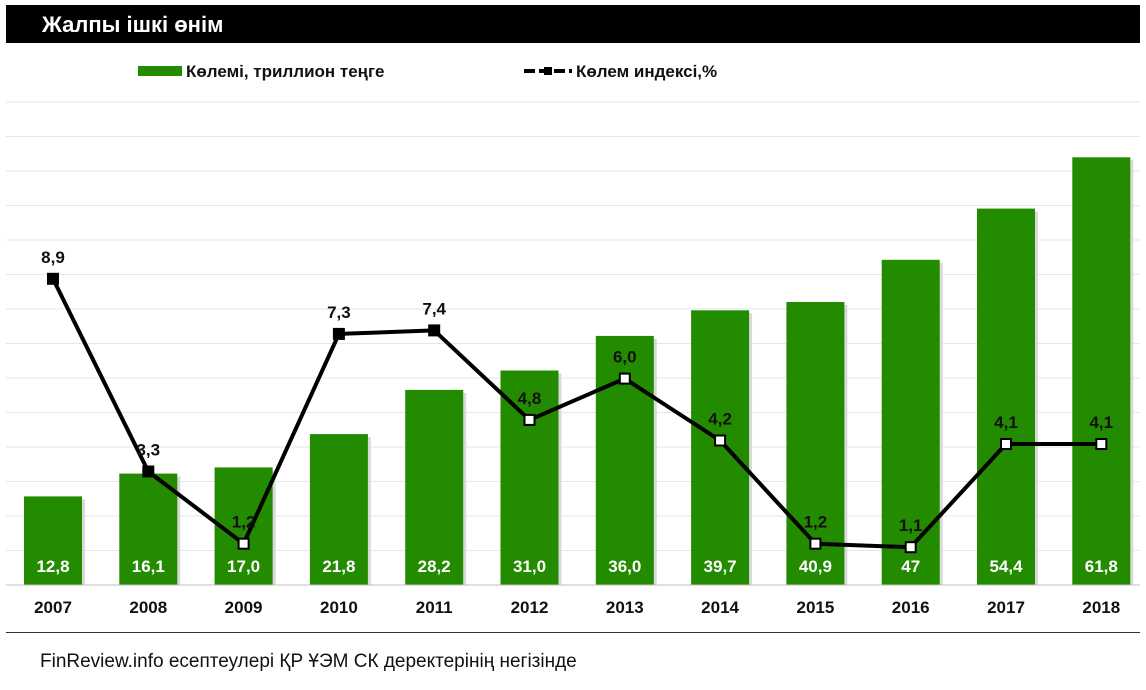 Image resolution: width=1146 pixels, height=690 pixels. Describe the element at coordinates (434, 607) in the screenshot. I see `x-tick-2011: 2011` at that location.